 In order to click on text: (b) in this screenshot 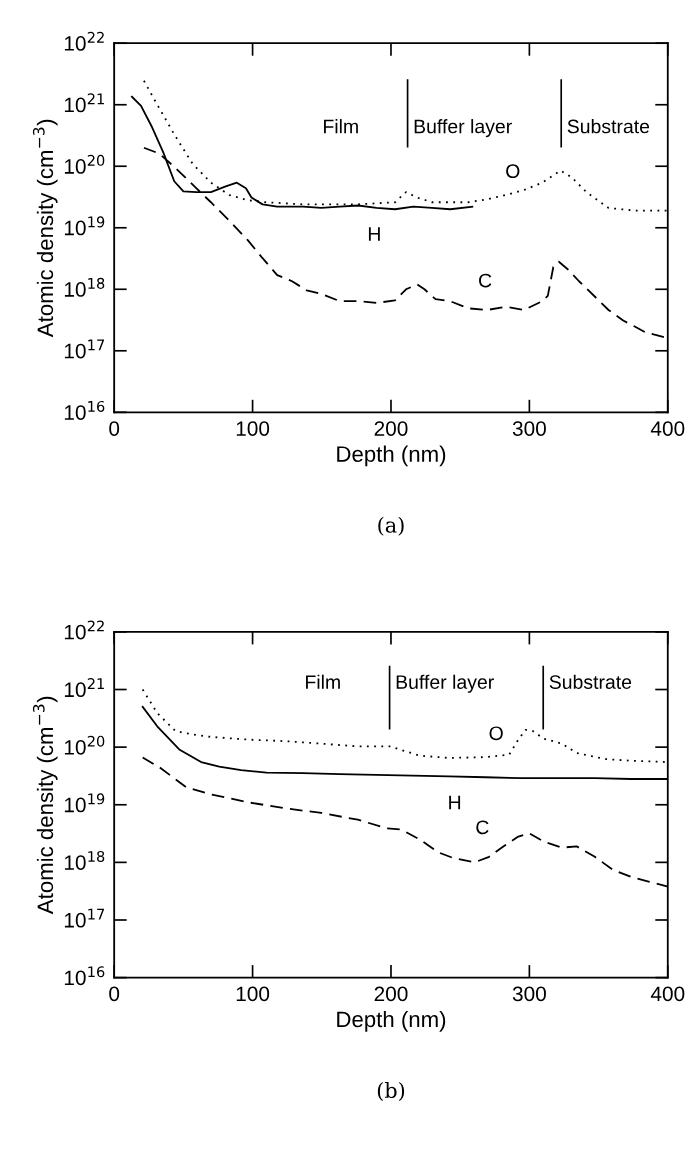, I will do `click(391, 1092)`.